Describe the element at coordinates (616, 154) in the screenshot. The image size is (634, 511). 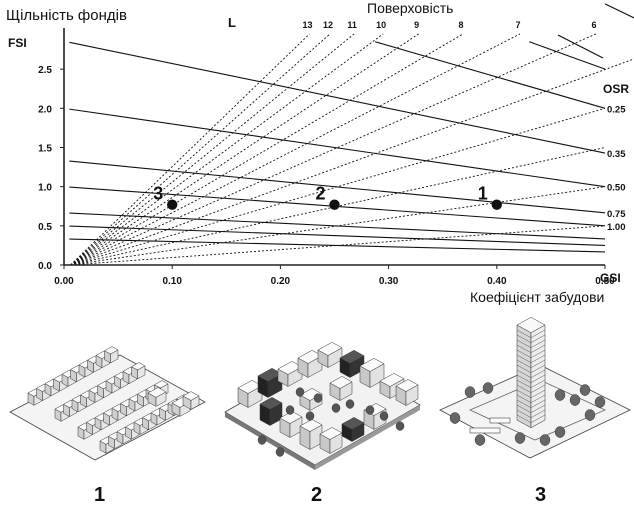
I see `osr-line-label: 0.35` at that location.